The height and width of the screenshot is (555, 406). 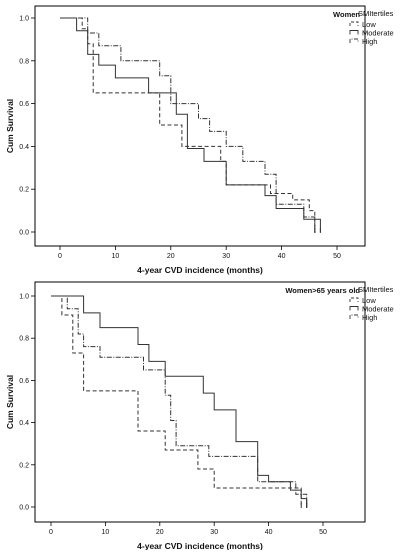 What do you see at coordinates (322, 290) in the screenshot?
I see `panel-title: Women>65 years old` at bounding box center [322, 290].